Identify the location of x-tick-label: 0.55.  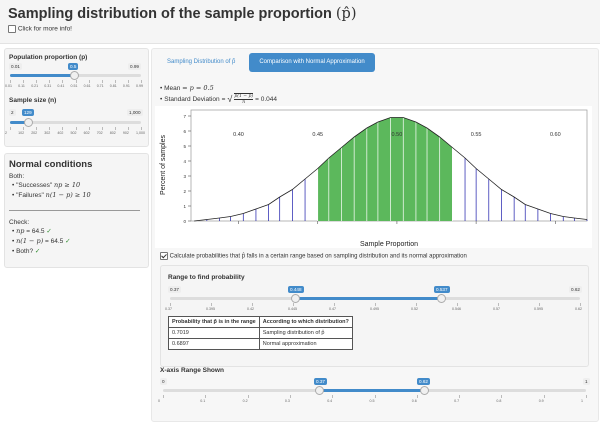
(476, 135).